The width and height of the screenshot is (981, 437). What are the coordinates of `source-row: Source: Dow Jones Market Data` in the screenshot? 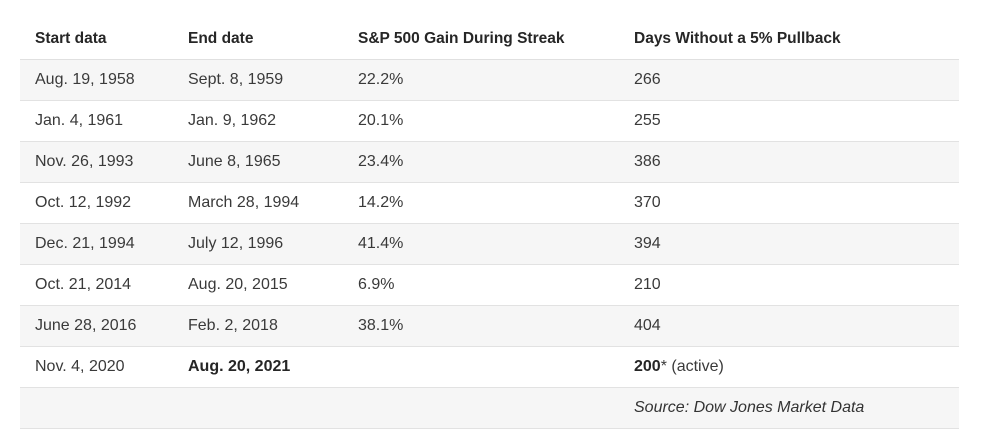 It's located at (489, 408).